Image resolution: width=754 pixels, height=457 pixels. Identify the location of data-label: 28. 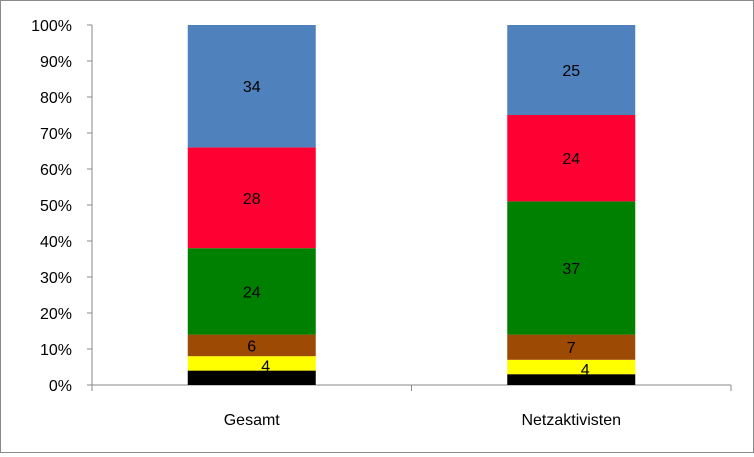
(252, 199).